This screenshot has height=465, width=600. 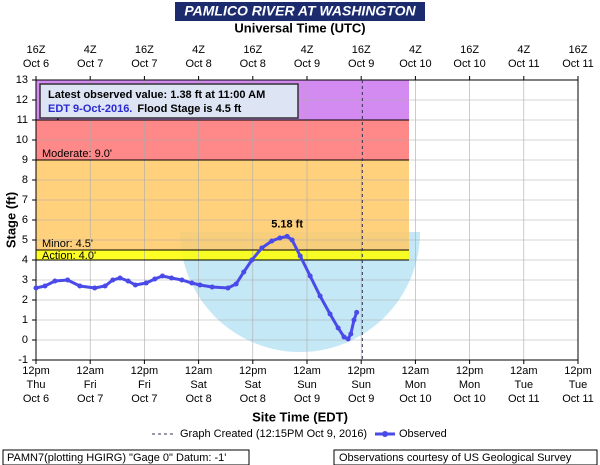 I want to click on latest-date: EDT 9-Oct-2016., so click(x=90, y=109).